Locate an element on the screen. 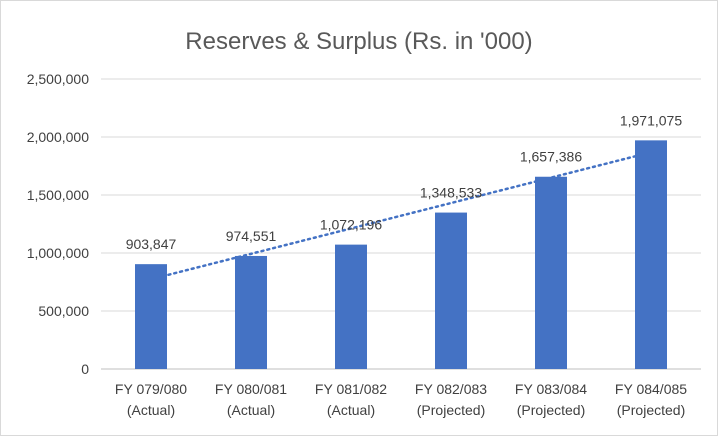 The image size is (718, 436). x-tick-label: FY 081/082 is located at coordinates (351, 389).